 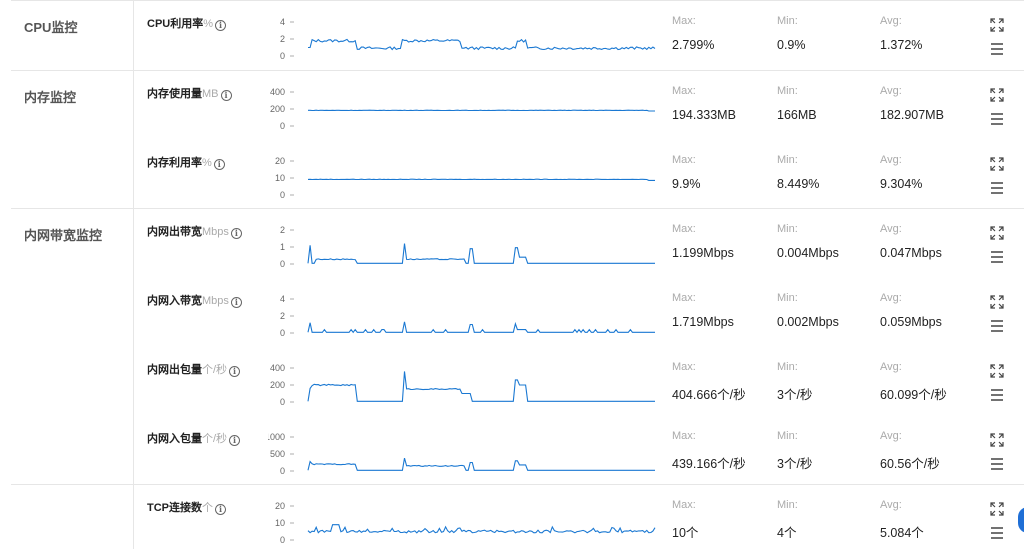 What do you see at coordinates (282, 39) in the screenshot?
I see `y-tick-label: 2` at bounding box center [282, 39].